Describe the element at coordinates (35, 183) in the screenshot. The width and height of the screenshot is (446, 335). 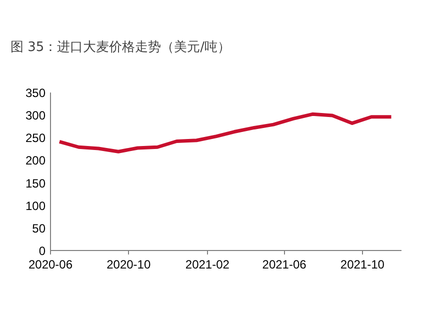
I see `y-tick-label: 150` at that location.